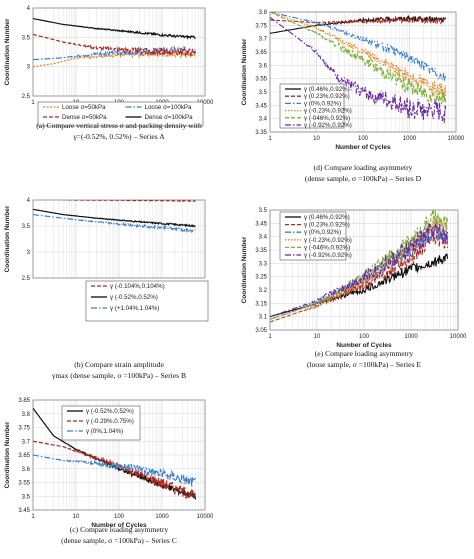  Describe the element at coordinates (363, 167) in the screenshot. I see `caption-line: (d) Compare loading asymmetry` at that location.